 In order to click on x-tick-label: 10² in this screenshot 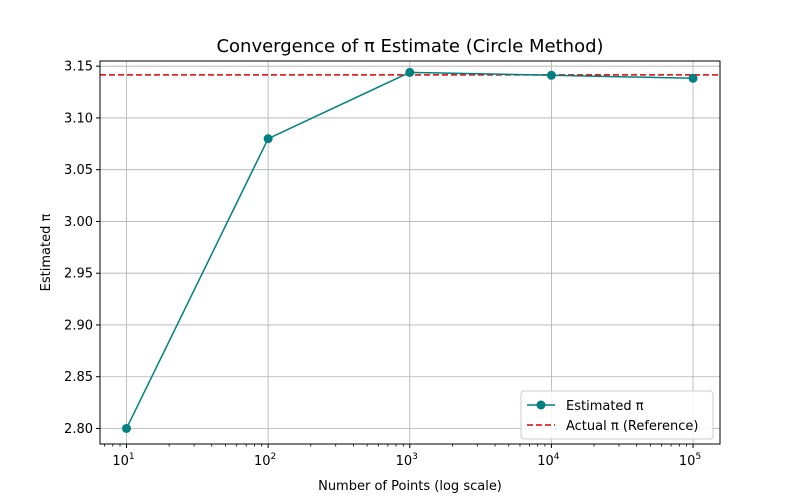, I will do `click(265, 460)`.